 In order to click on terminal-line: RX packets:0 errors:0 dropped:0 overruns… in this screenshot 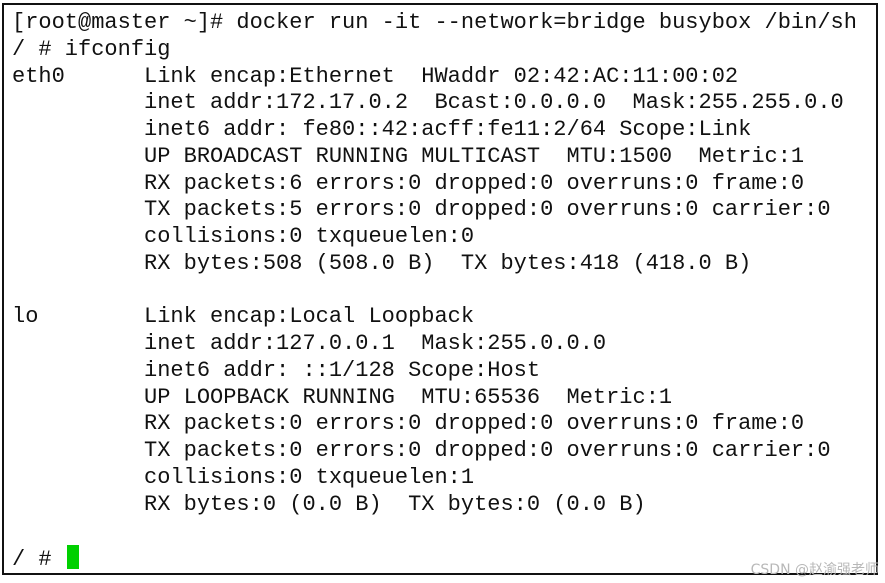, I will do `click(408, 424)`.